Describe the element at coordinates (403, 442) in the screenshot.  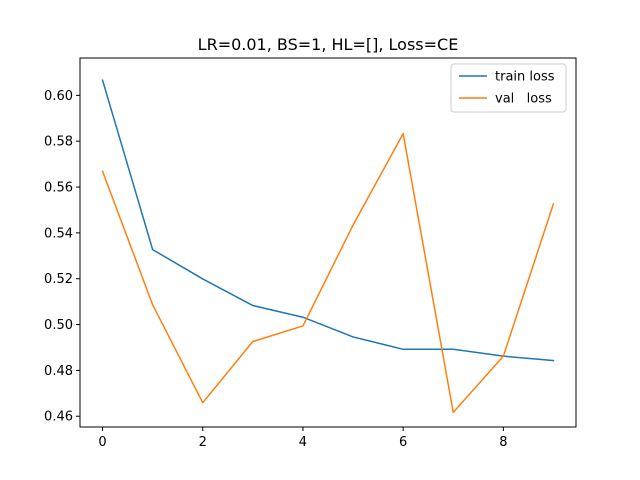
I see `x-tick-label: 6` at that location.